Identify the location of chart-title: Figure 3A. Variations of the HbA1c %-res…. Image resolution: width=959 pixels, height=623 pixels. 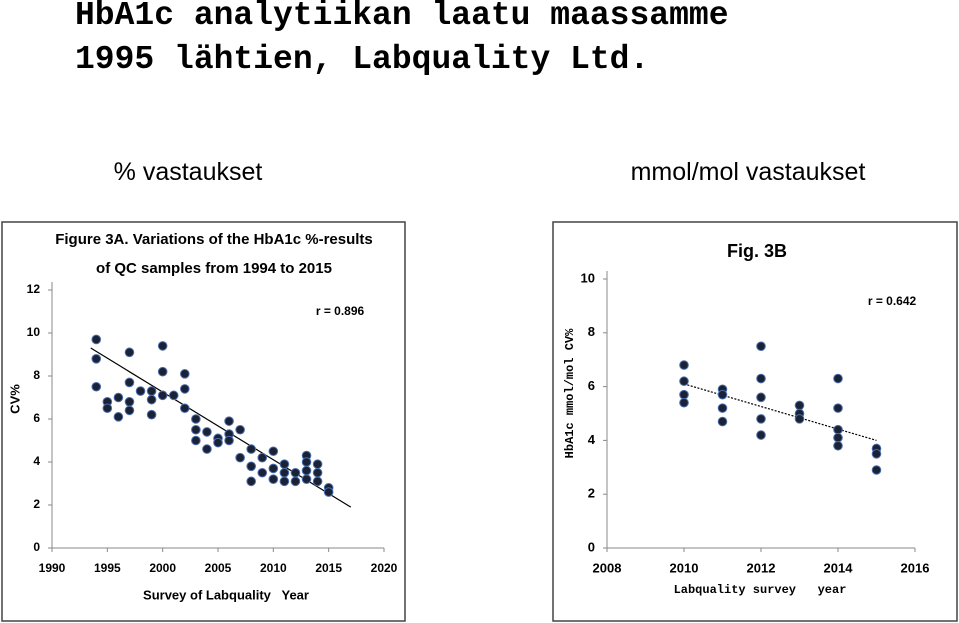
(214, 239).